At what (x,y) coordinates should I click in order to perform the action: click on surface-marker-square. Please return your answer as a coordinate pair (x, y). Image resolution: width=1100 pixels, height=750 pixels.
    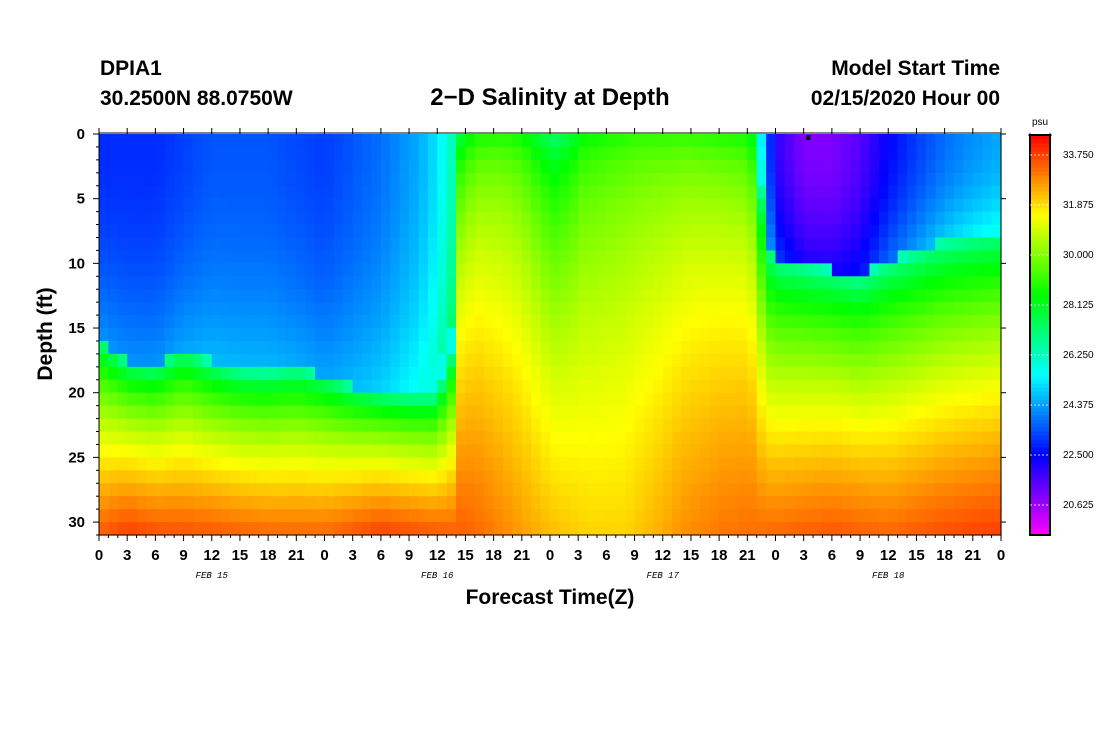
    Looking at the image, I should click on (808, 137).